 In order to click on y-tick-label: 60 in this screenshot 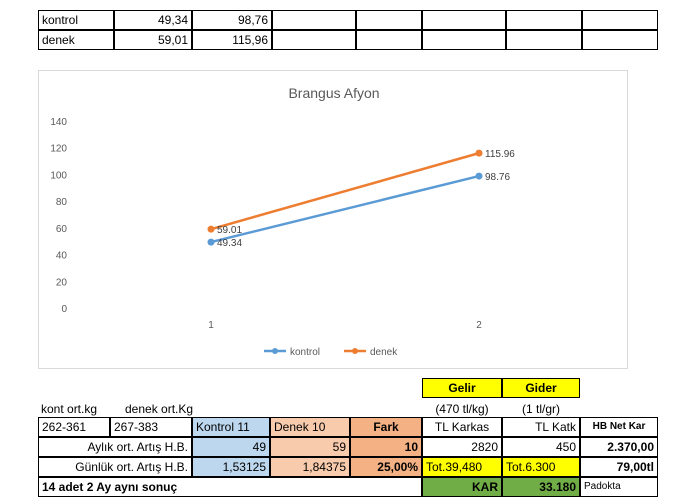, I will do `click(62, 229)`.